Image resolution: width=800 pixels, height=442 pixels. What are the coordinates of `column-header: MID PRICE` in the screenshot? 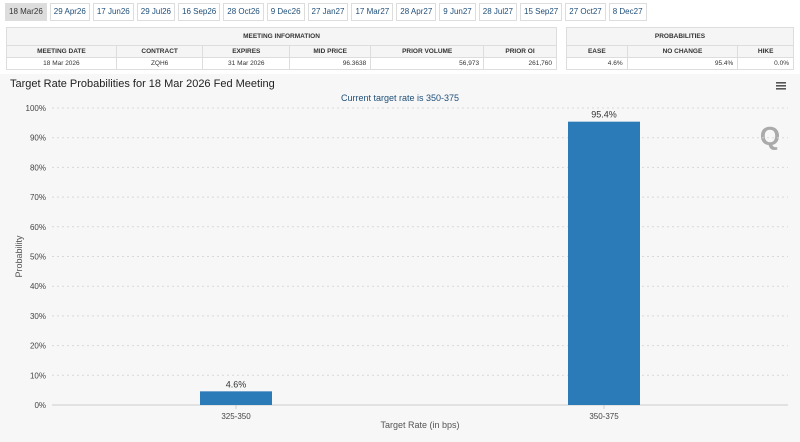 It's located at (330, 51).